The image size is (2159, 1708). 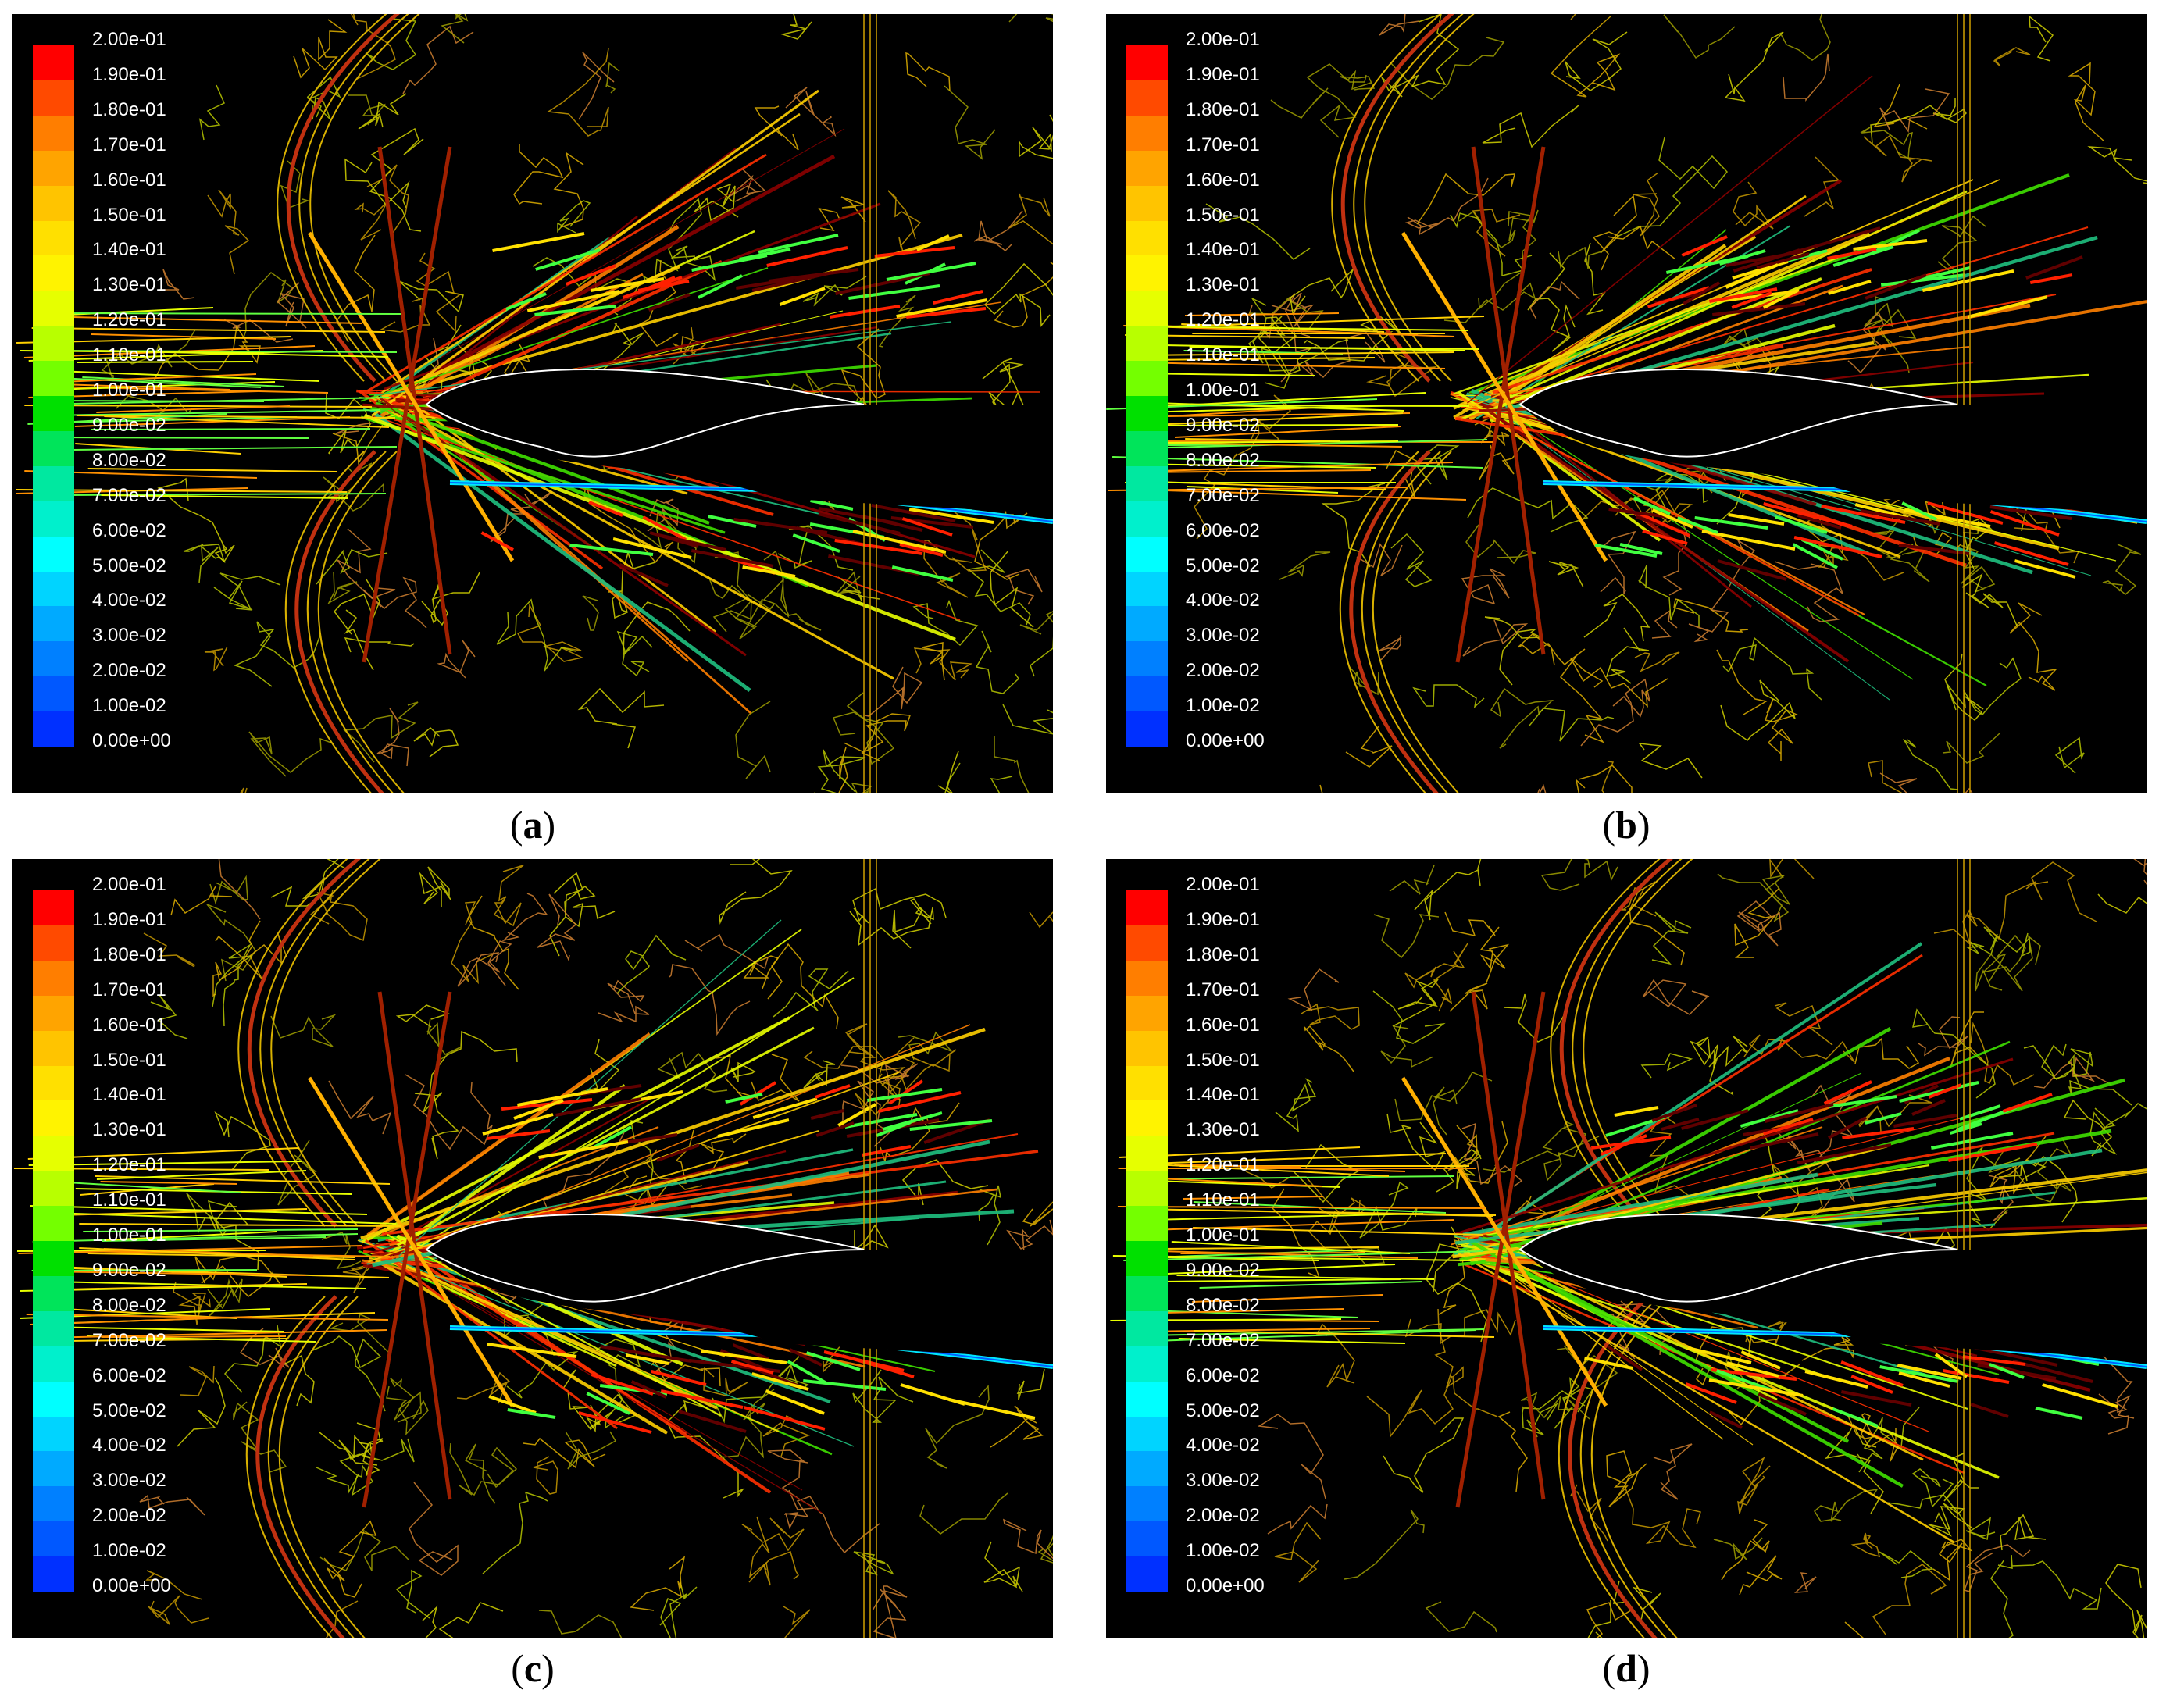 I want to click on legend-entry: 8.00e-02, so click(x=1231, y=475).